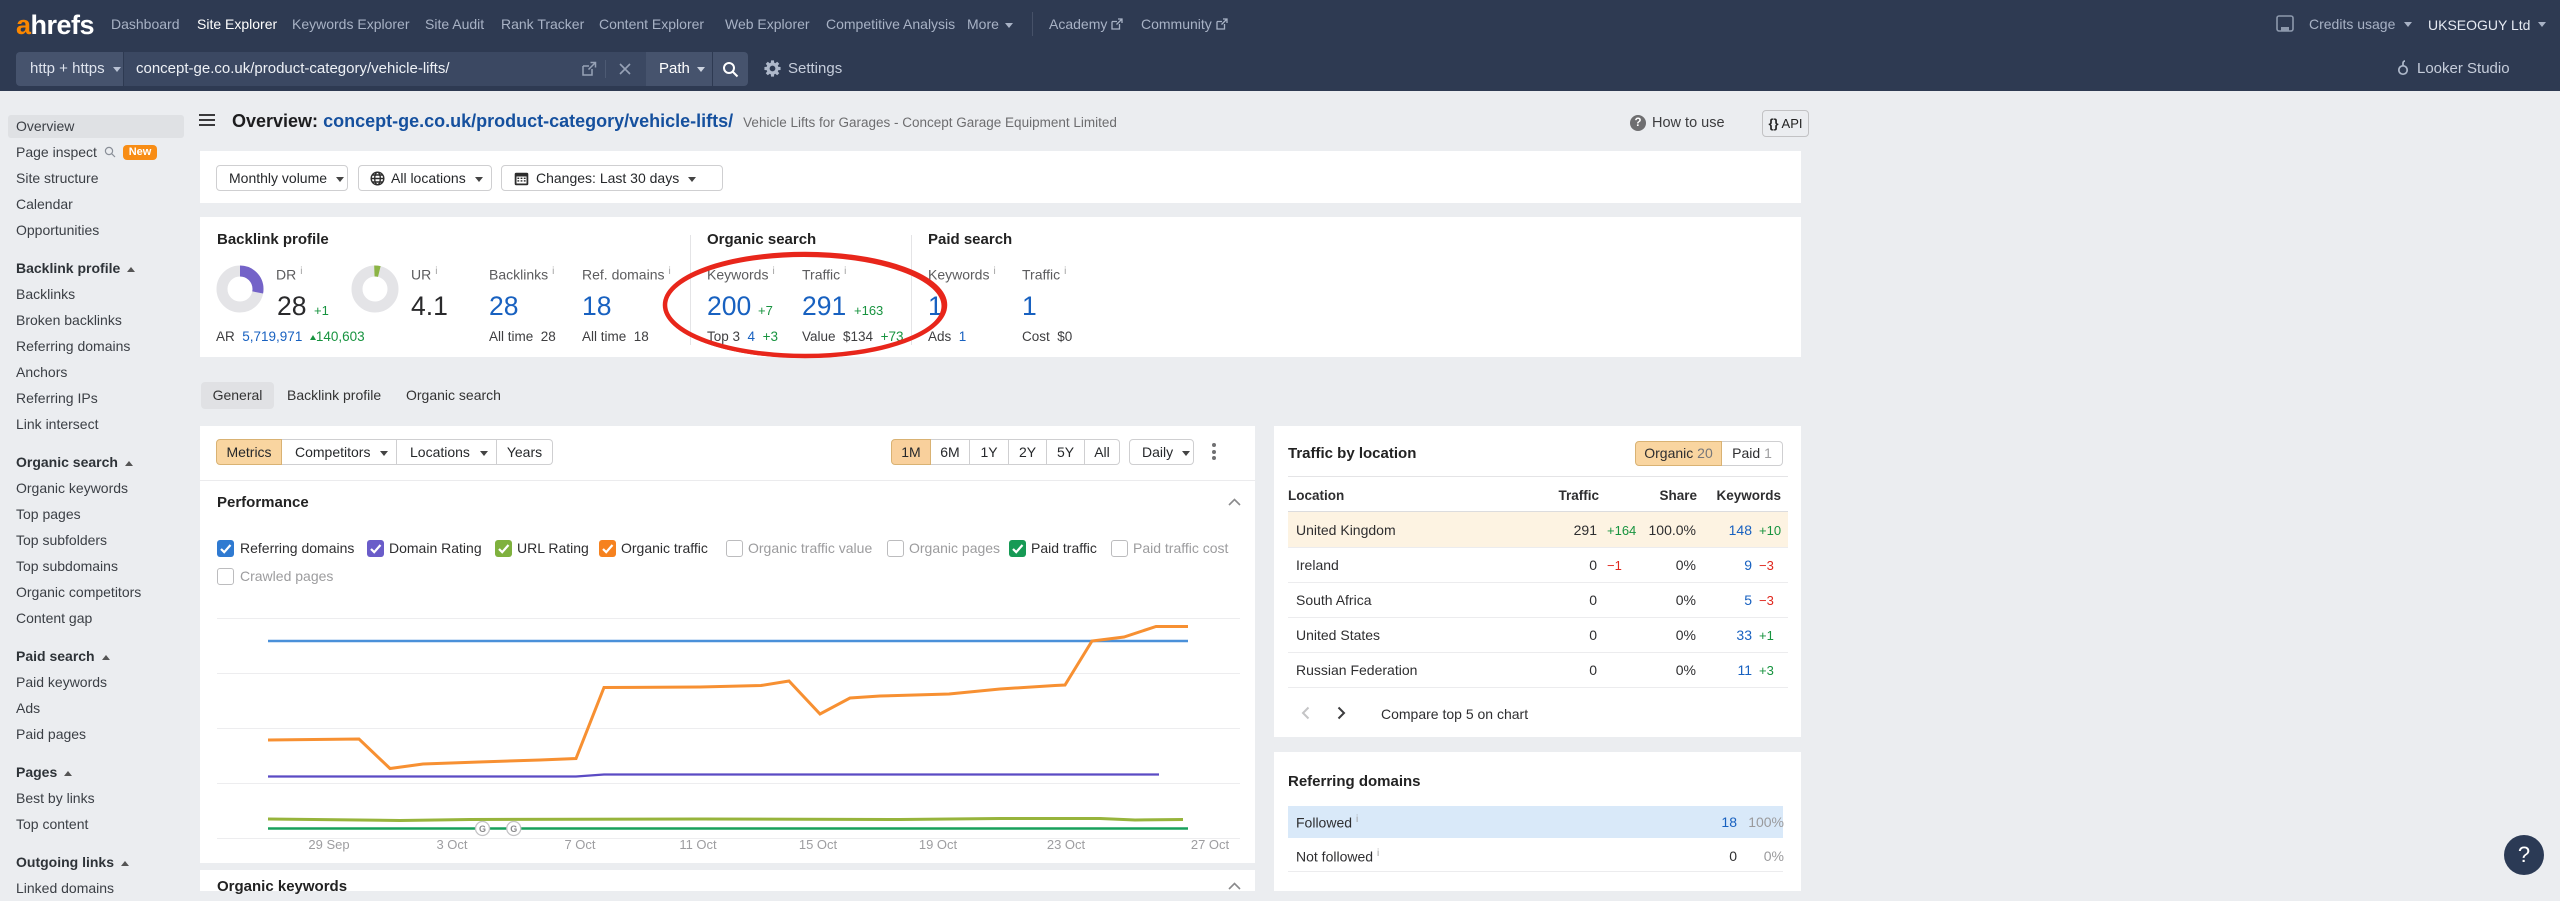 The image size is (2560, 901). Describe the element at coordinates (1066, 844) in the screenshot. I see `svg-text: 23 Oct` at that location.